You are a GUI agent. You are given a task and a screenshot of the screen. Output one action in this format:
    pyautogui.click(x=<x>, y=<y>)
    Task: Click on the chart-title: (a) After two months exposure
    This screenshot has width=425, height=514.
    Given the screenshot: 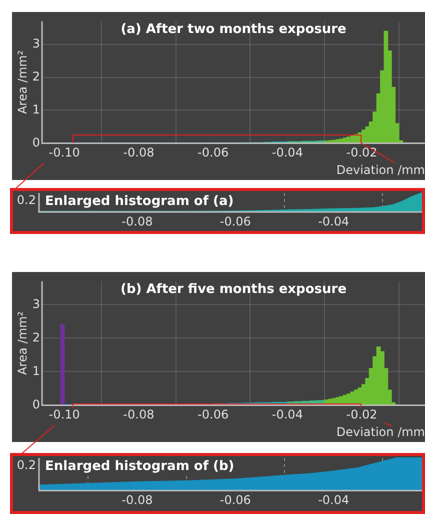 What is the action you would take?
    pyautogui.click(x=233, y=30)
    